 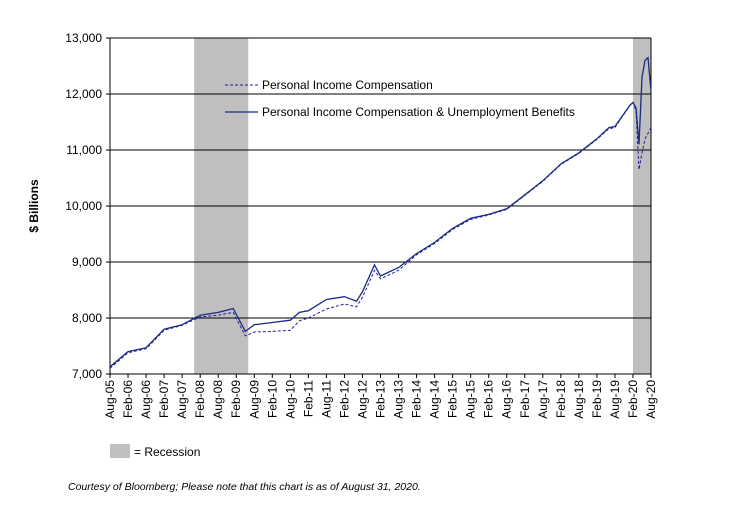 What do you see at coordinates (362, 399) in the screenshot?
I see `x-tick-label: Aug-12` at bounding box center [362, 399].